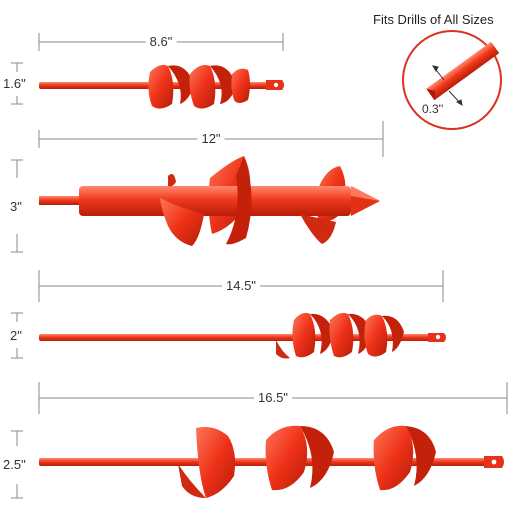 The height and width of the screenshot is (522, 522). I want to click on auger-4-length-label: 16.5", so click(273, 397).